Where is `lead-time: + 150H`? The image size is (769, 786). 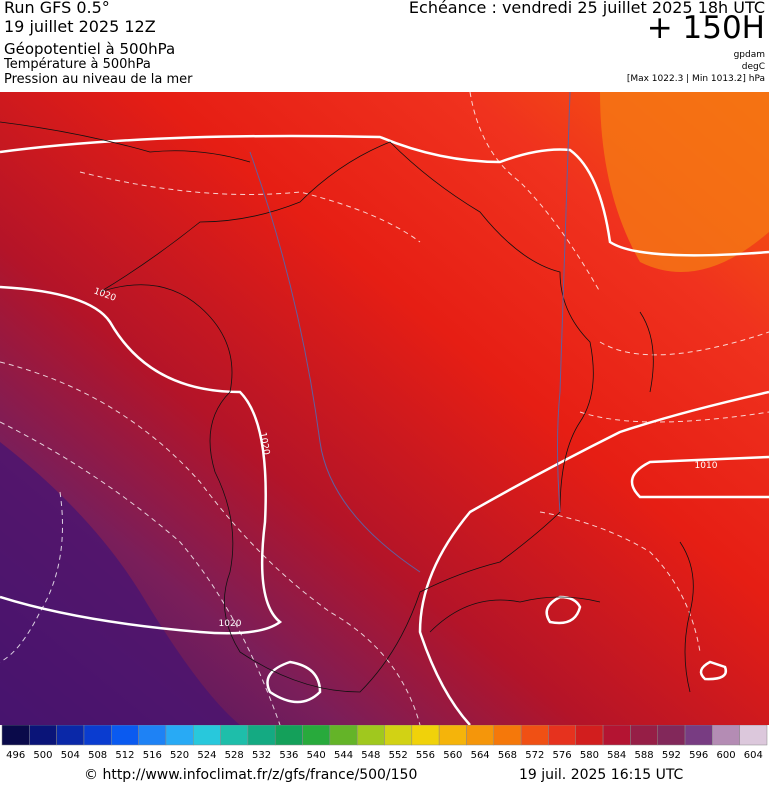
lead-time: + 150H is located at coordinates (705, 28).